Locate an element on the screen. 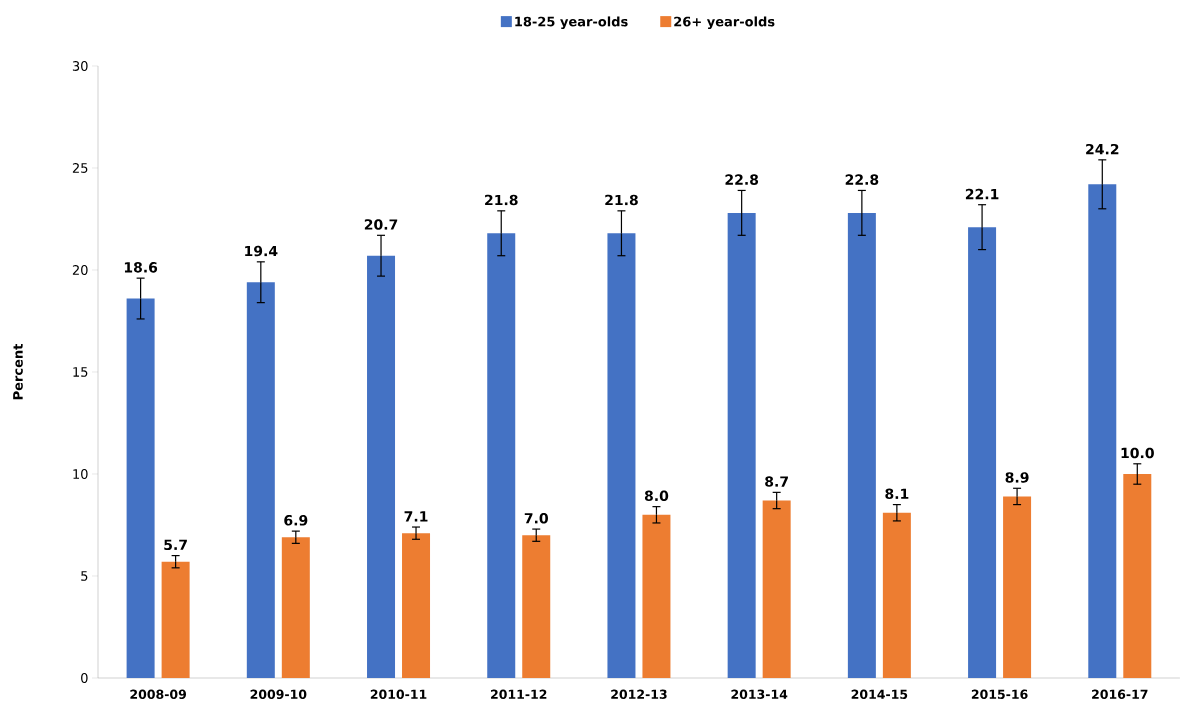 The image size is (1185, 715). data-label: 8.7 is located at coordinates (776, 481).